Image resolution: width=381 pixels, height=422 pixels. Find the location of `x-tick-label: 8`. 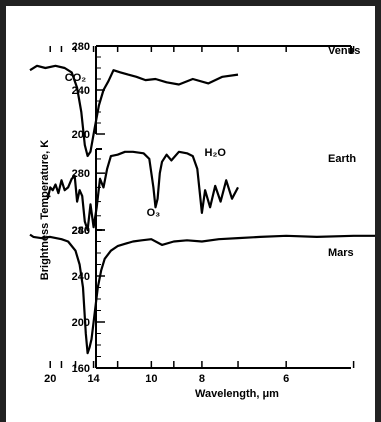

x-tick-label: 8 is located at coordinates (202, 379).